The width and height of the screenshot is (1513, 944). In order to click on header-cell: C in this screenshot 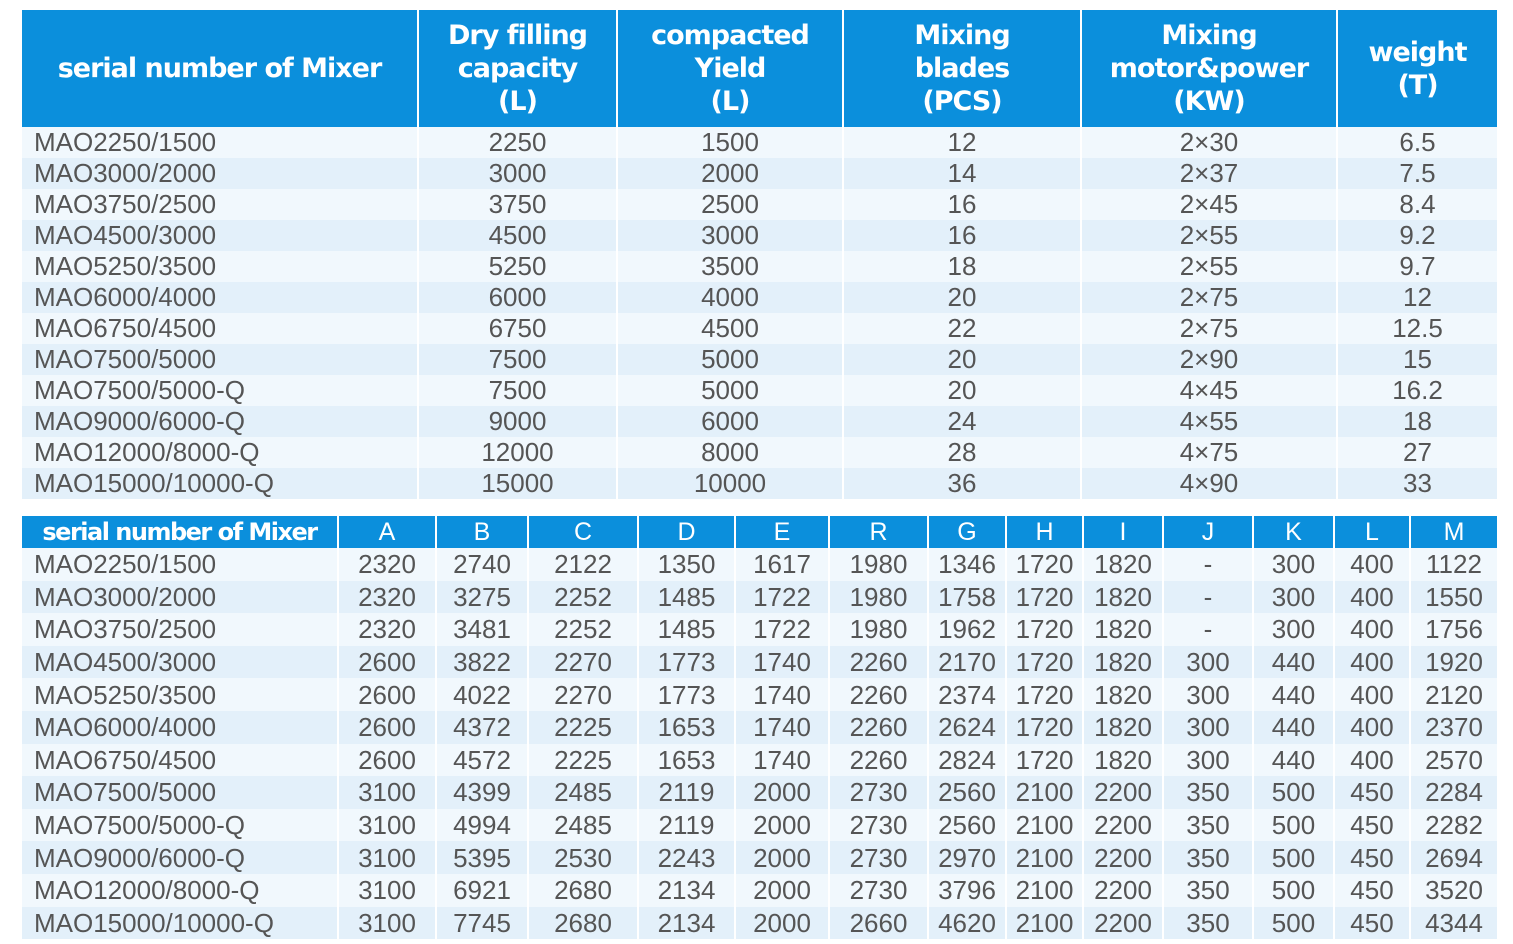, I will do `click(583, 532)`.